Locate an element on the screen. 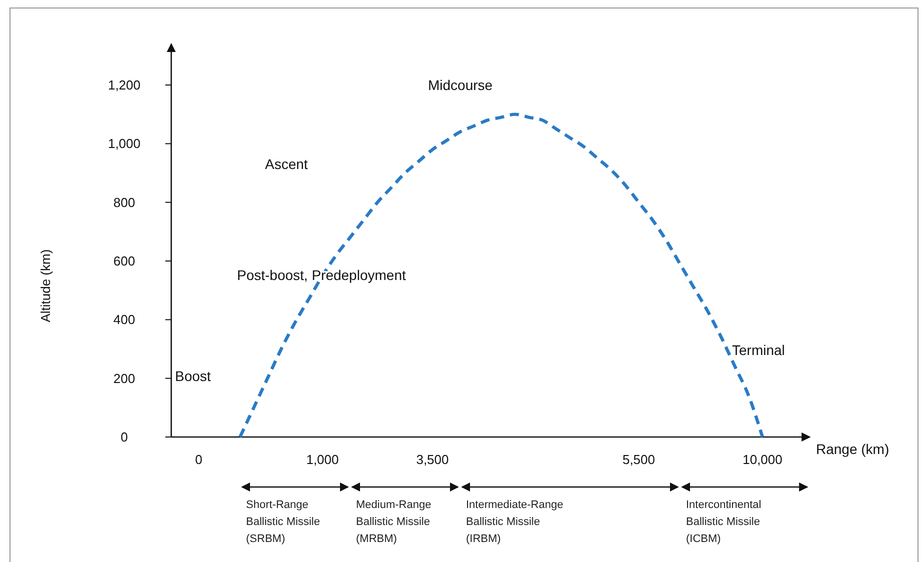  x-tick-label: 1,000 is located at coordinates (322, 459).